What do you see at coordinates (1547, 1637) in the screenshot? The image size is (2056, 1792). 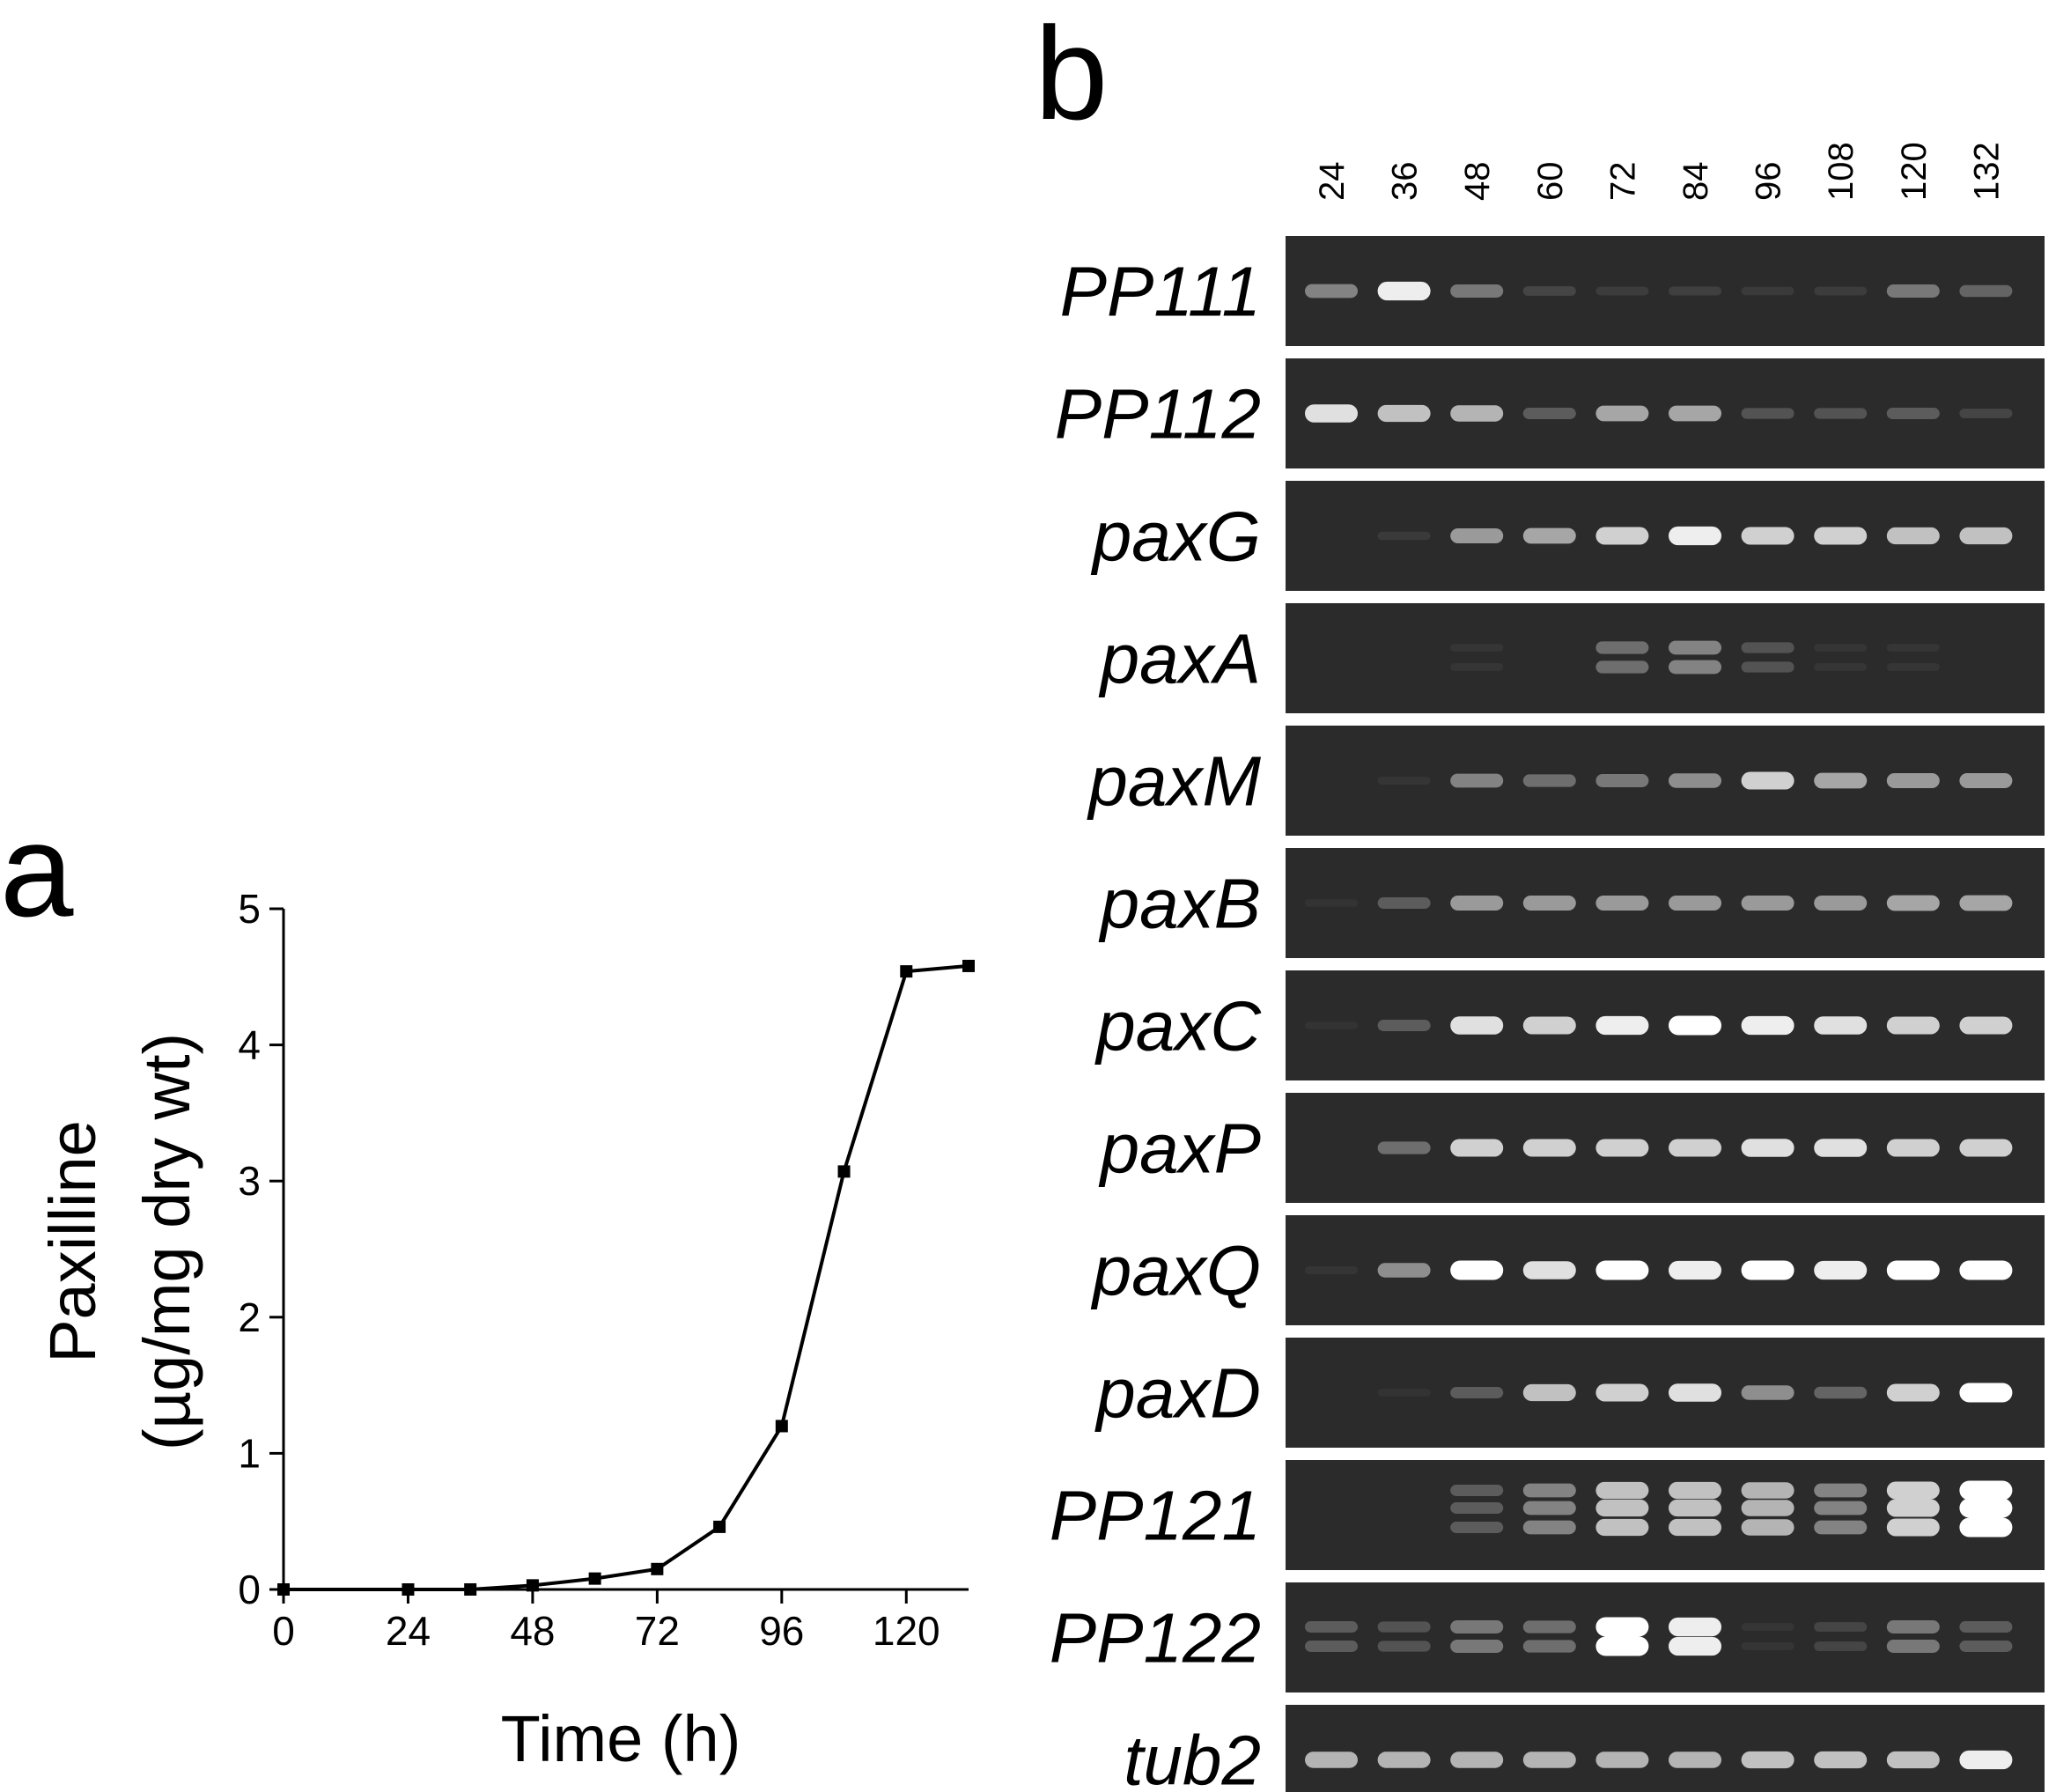 I see `gel-row: PP122` at bounding box center [1547, 1637].